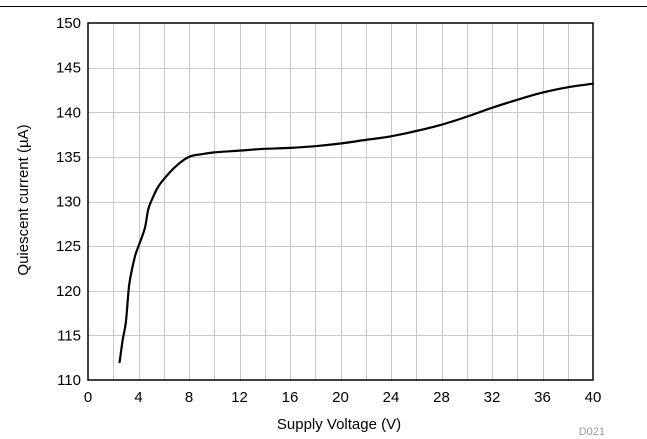 Image resolution: width=647 pixels, height=439 pixels. I want to click on y-tick-label: 110, so click(69, 380).